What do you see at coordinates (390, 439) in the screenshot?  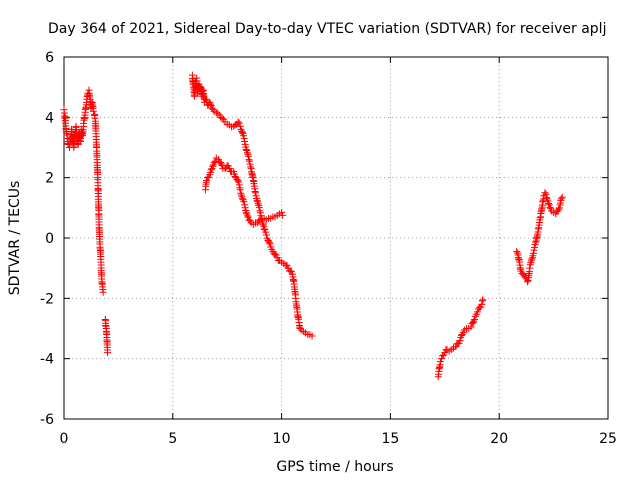 I see `x-tick-label: 15` at bounding box center [390, 439].